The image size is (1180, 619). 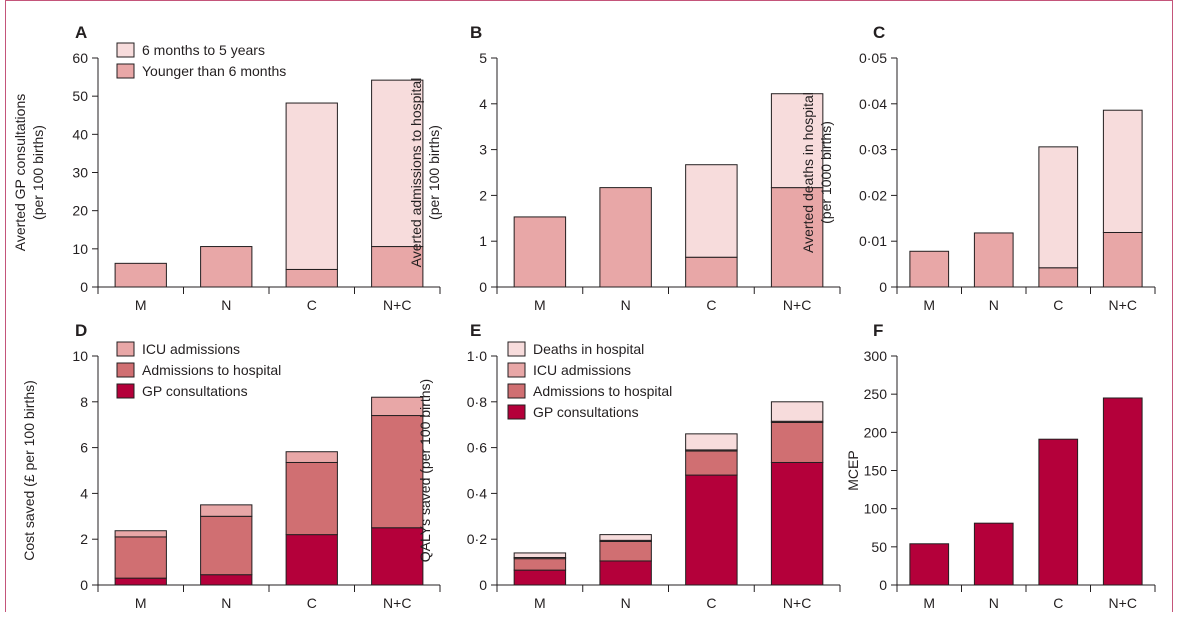 What do you see at coordinates (588, 349) in the screenshot?
I see `panel-e-legend-label: Deaths in hospital` at bounding box center [588, 349].